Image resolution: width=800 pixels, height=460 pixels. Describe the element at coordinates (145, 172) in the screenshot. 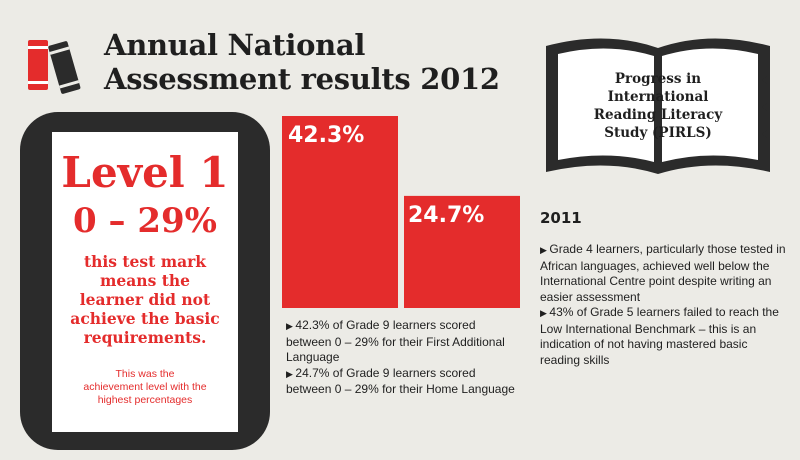

I see `level-title: Level 1` at that location.